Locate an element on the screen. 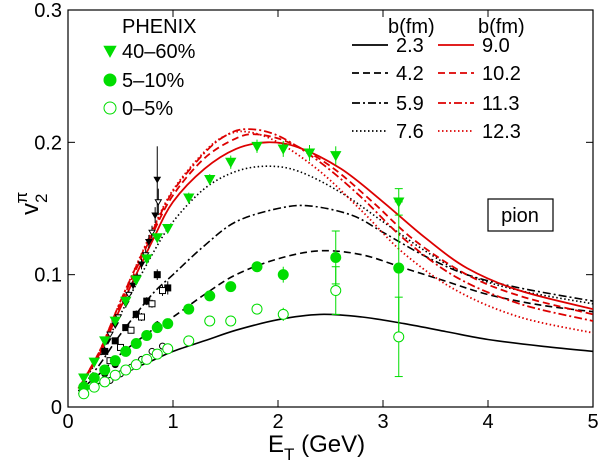 This screenshot has height=474, width=600. x-tick-label: 4 is located at coordinates (487, 422).